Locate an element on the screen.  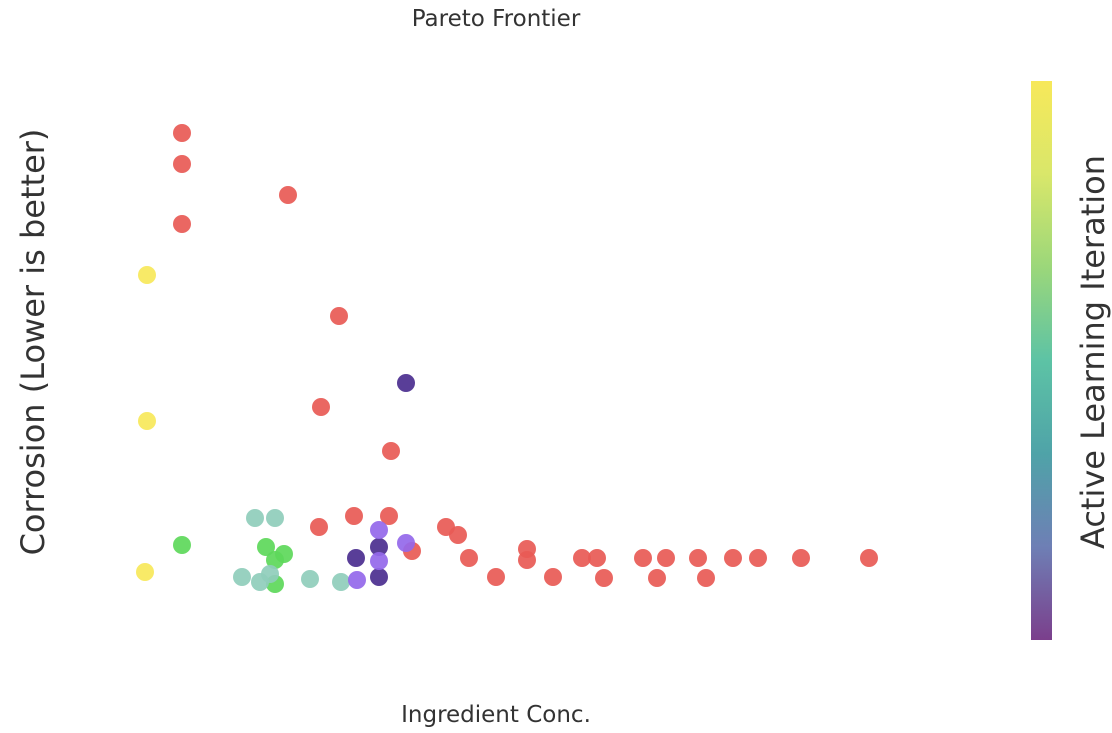
colorbar is located at coordinates (1041, 360).